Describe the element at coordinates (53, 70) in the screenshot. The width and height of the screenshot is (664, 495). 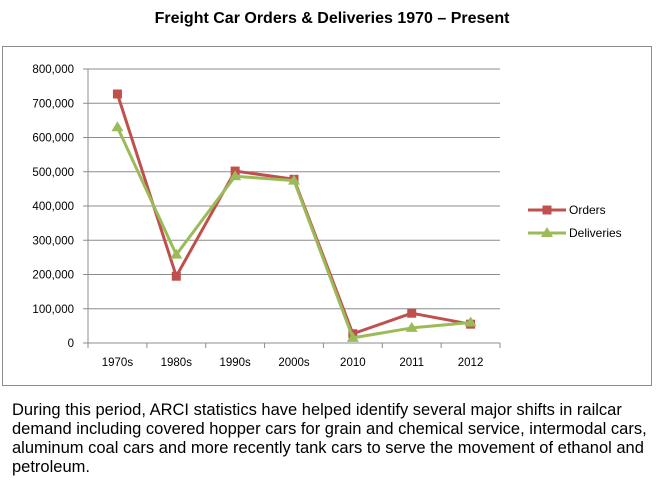
I see `y-tick-label: 800,000` at that location.